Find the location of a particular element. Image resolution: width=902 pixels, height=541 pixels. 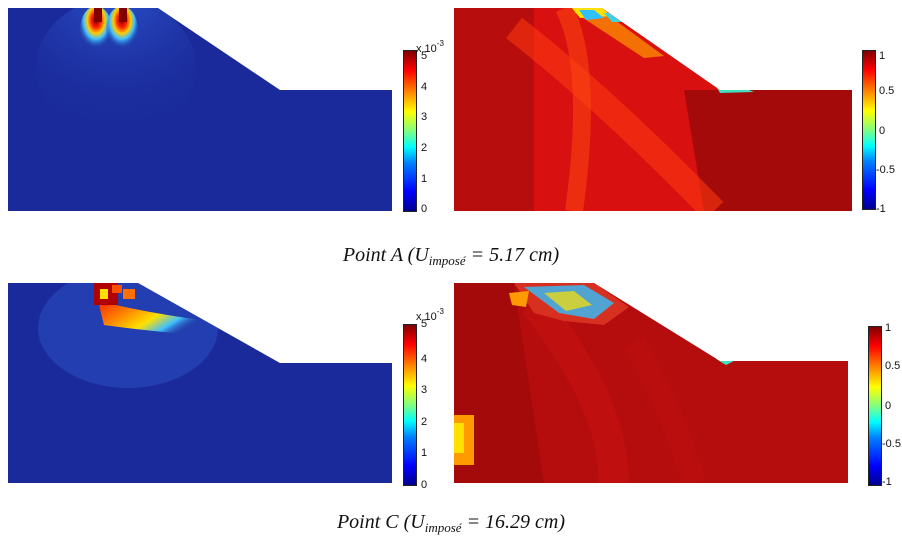

caption-point-a: Point A (Uimposé = 5.17 cm) is located at coordinates (451, 256).